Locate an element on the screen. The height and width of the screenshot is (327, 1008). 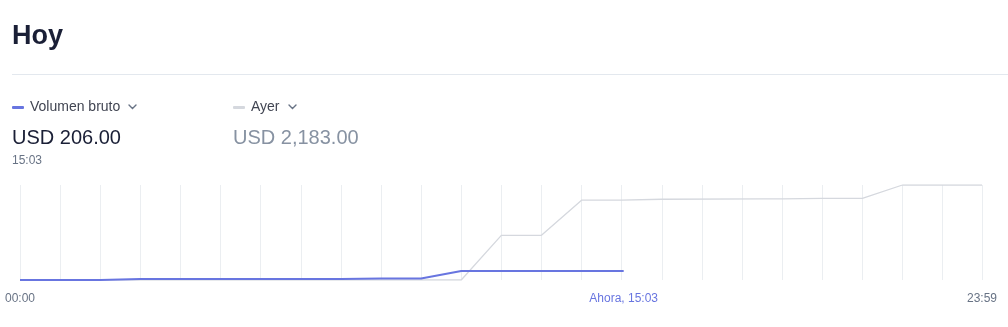
x-tick-label: 00:00 is located at coordinates (20, 298).